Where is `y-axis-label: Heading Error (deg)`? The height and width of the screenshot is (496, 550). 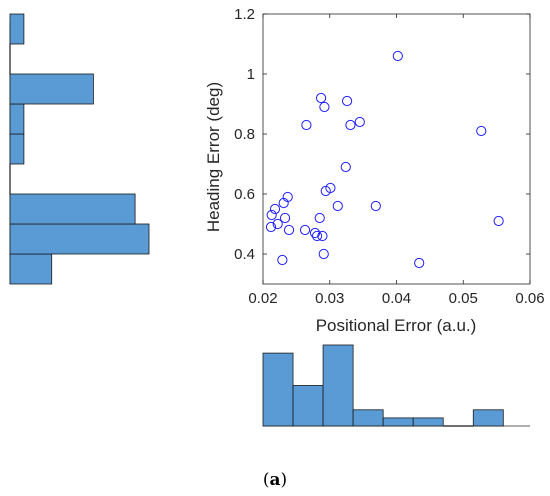
y-axis-label: Heading Error (deg) is located at coordinates (213, 157).